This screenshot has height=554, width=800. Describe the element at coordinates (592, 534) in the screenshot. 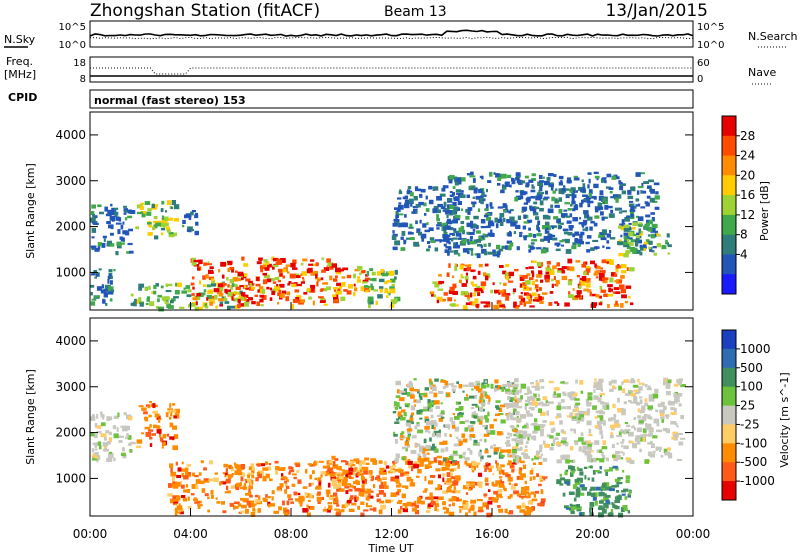

I see `x-tick-label: 20:00` at that location.